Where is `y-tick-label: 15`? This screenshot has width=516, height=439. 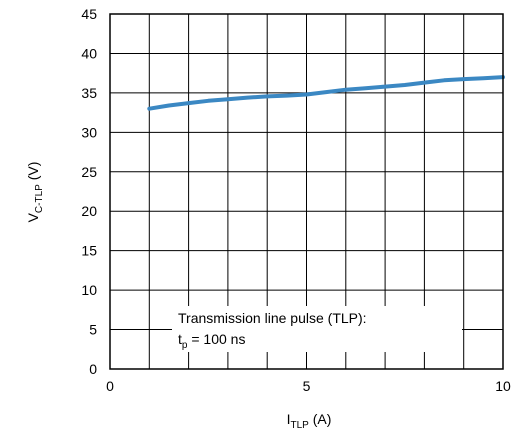
y-tick-label: 15 is located at coordinates (89, 251).